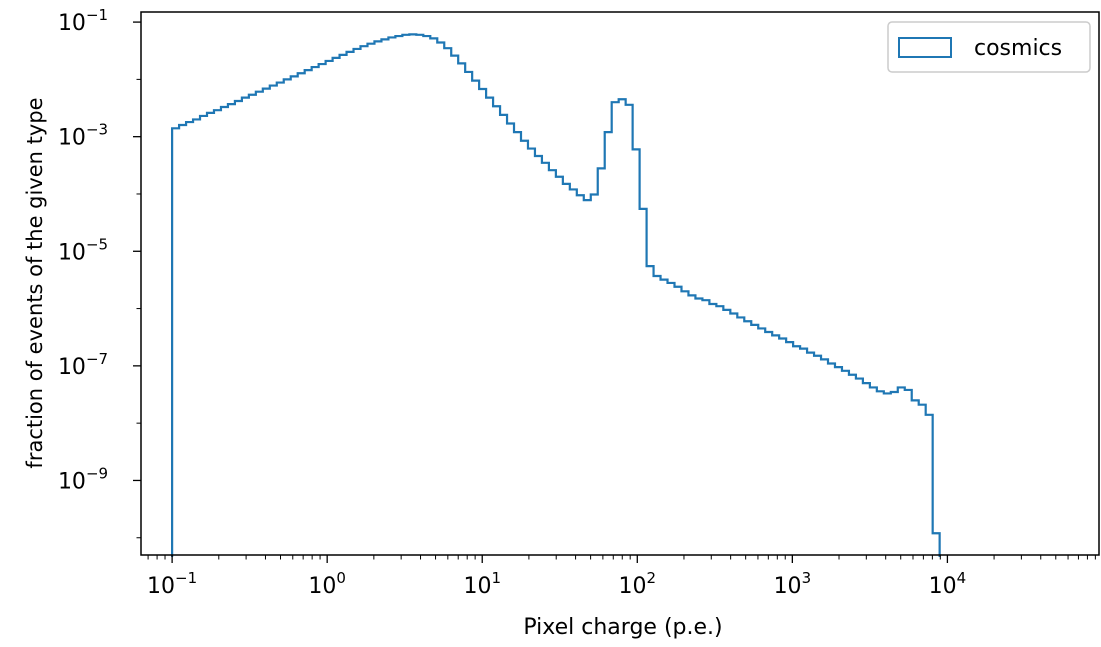 The height and width of the screenshot is (647, 1101). I want to click on y-axis: 10⁻⁹ 10⁻⁷ 10⁻⁵ 10⁻³ 10⁻¹, so click(99, 272).